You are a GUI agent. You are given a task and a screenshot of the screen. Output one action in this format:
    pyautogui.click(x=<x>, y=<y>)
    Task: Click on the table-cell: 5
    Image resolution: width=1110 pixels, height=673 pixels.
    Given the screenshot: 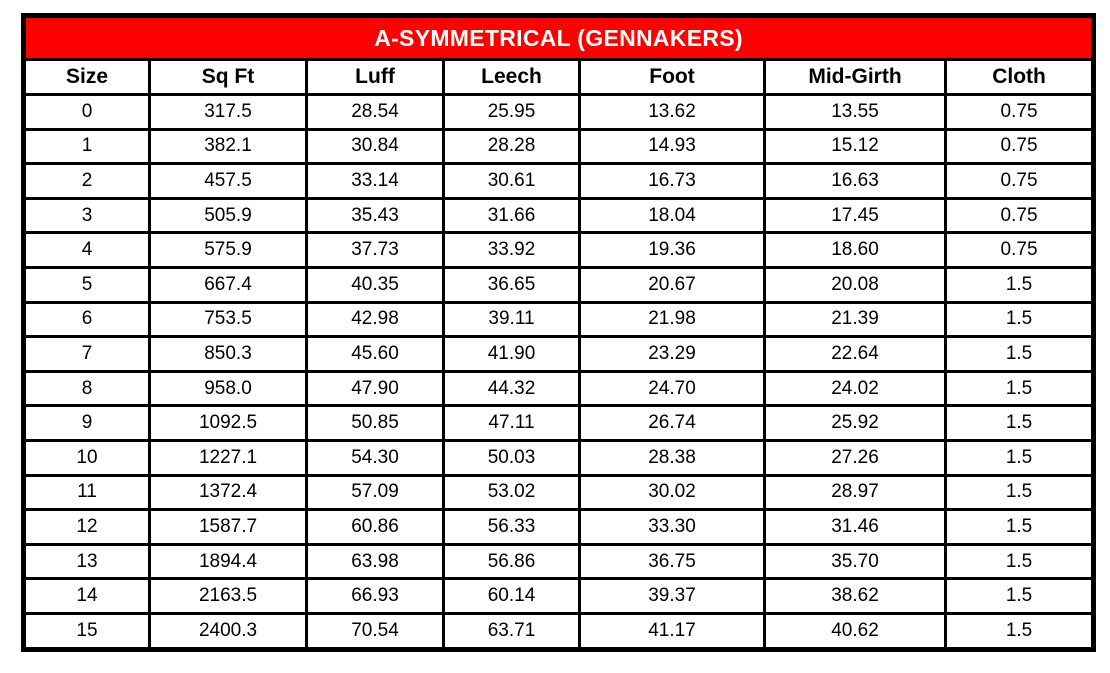 What is the action you would take?
    pyautogui.click(x=86, y=284)
    